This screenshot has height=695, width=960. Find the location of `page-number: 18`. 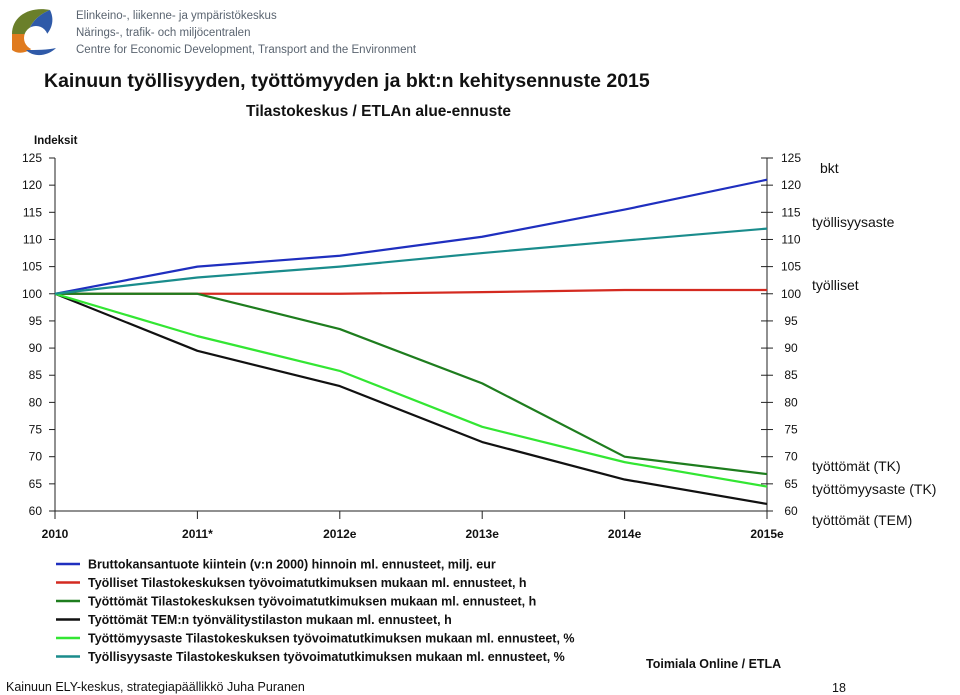

page-number: 18 is located at coordinates (839, 688).